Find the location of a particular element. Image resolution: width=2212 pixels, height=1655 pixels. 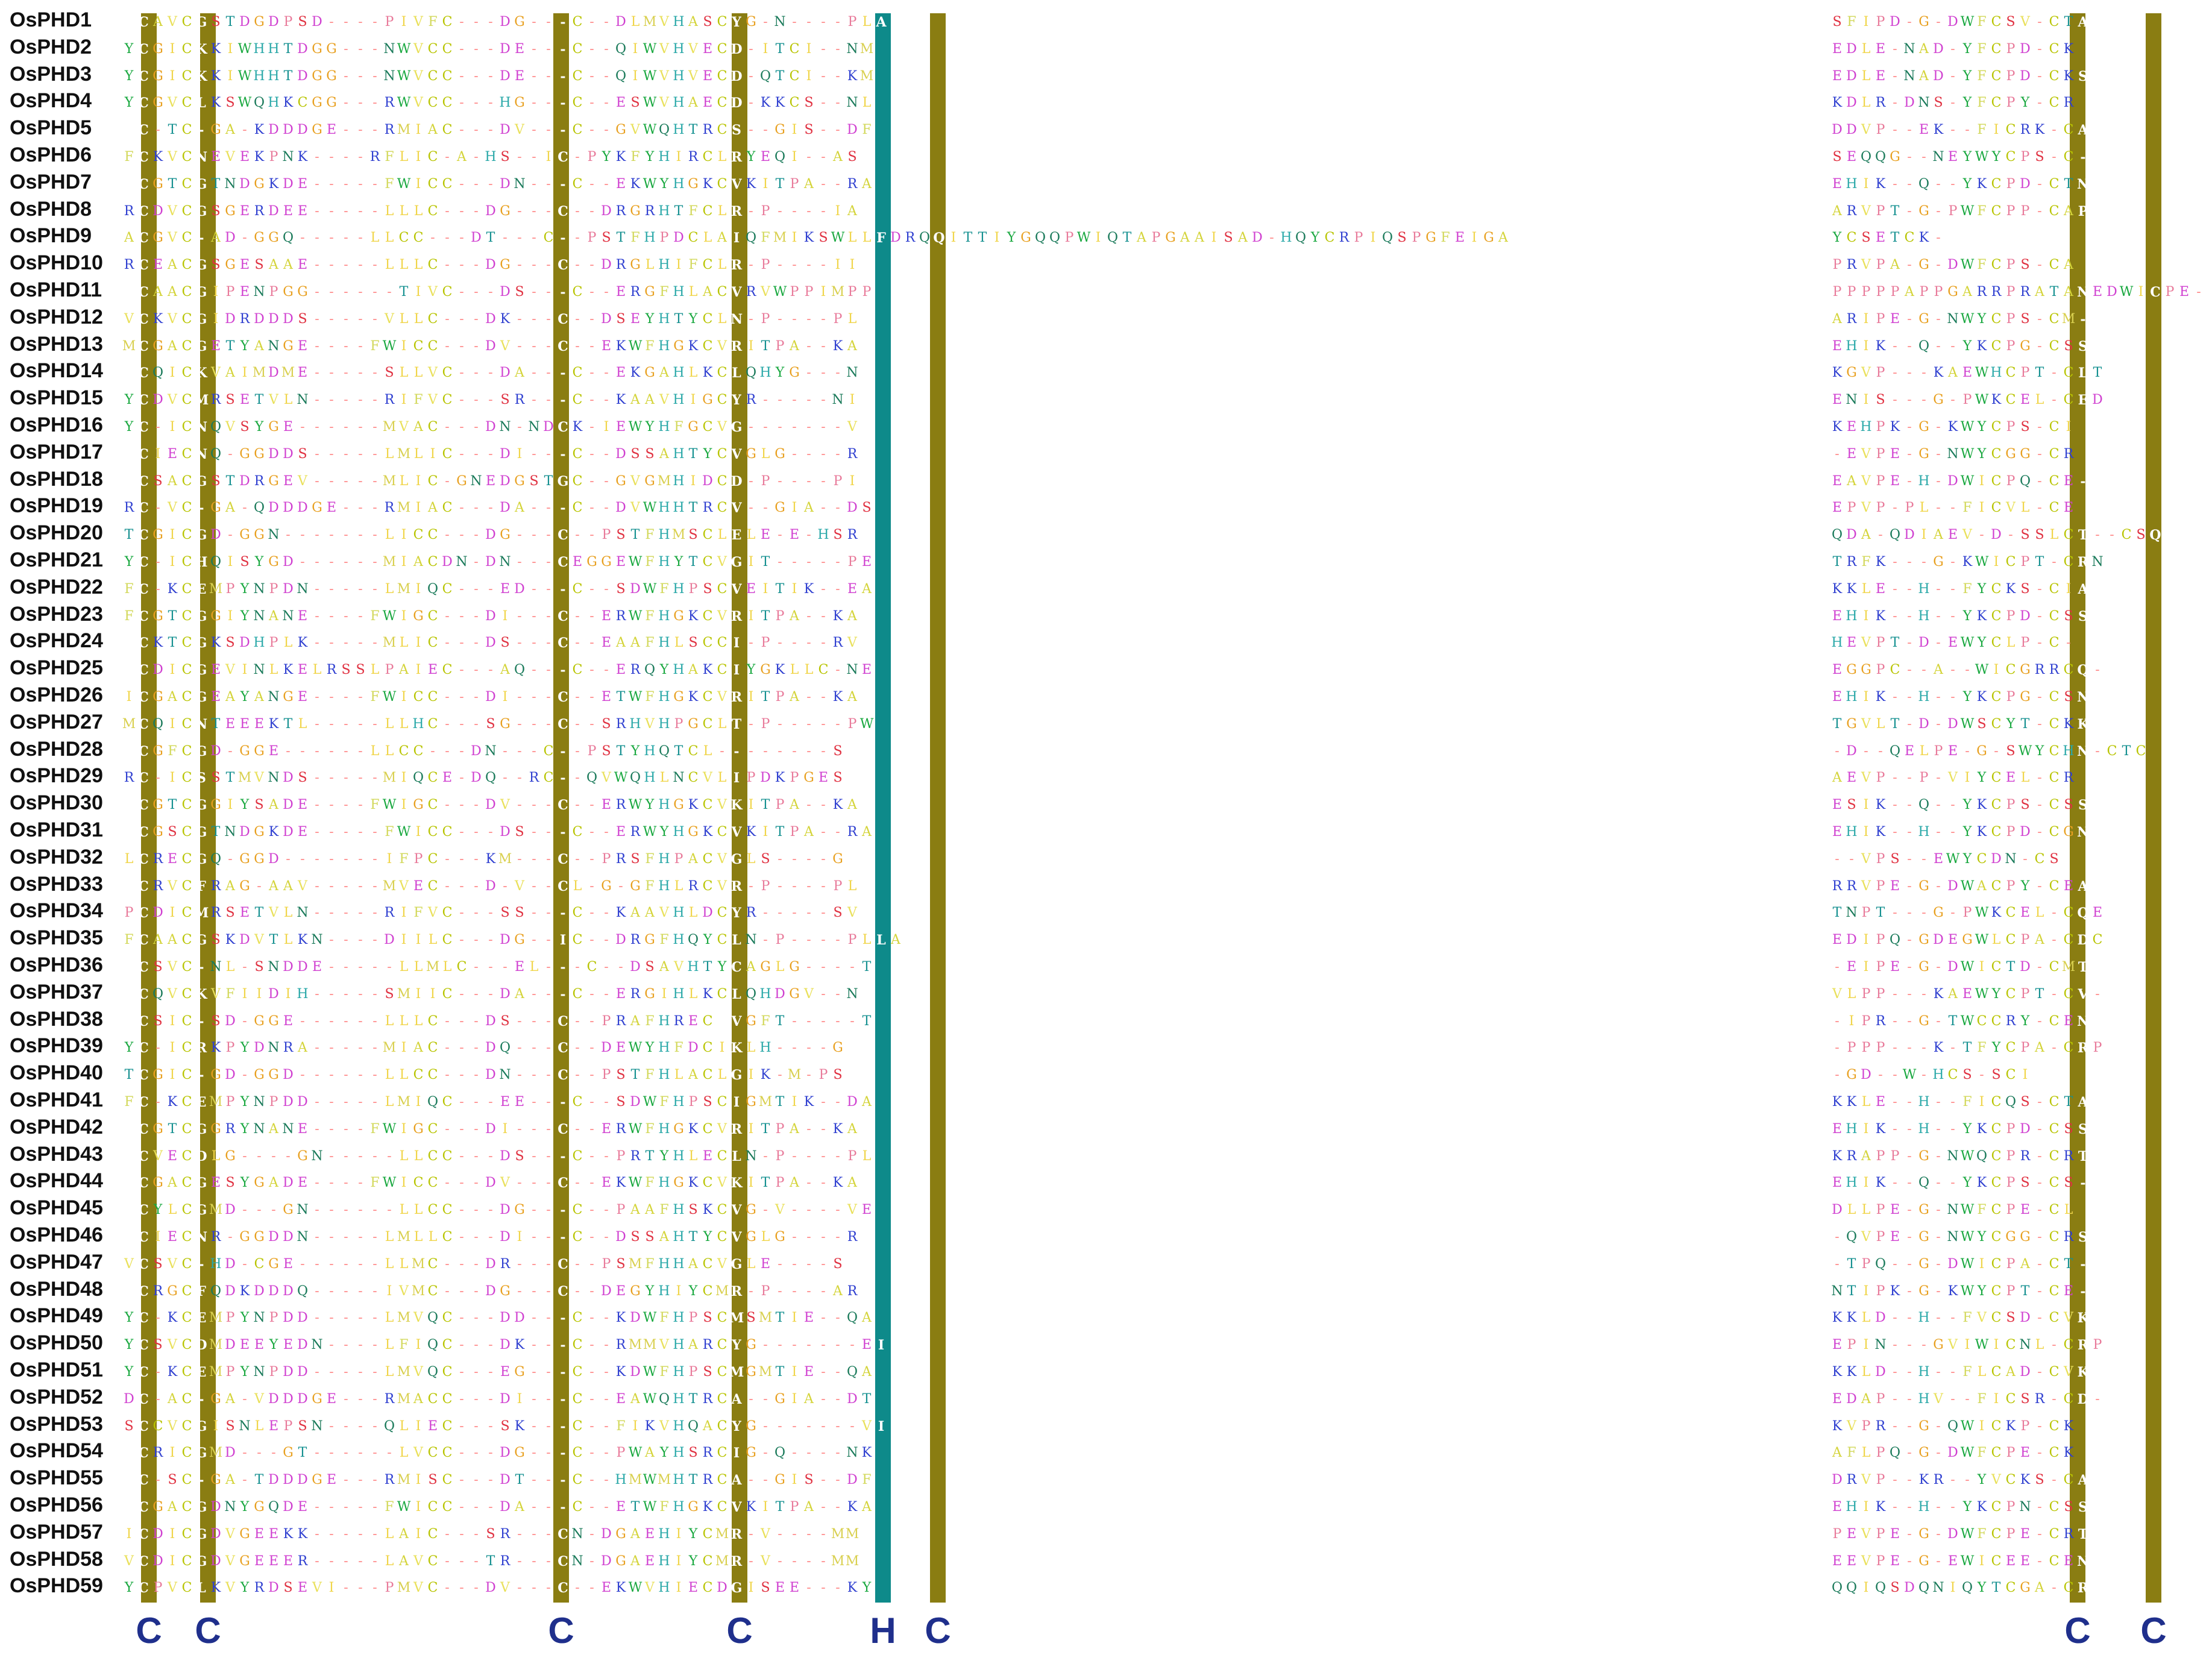

residue: T is located at coordinates (173, 130).